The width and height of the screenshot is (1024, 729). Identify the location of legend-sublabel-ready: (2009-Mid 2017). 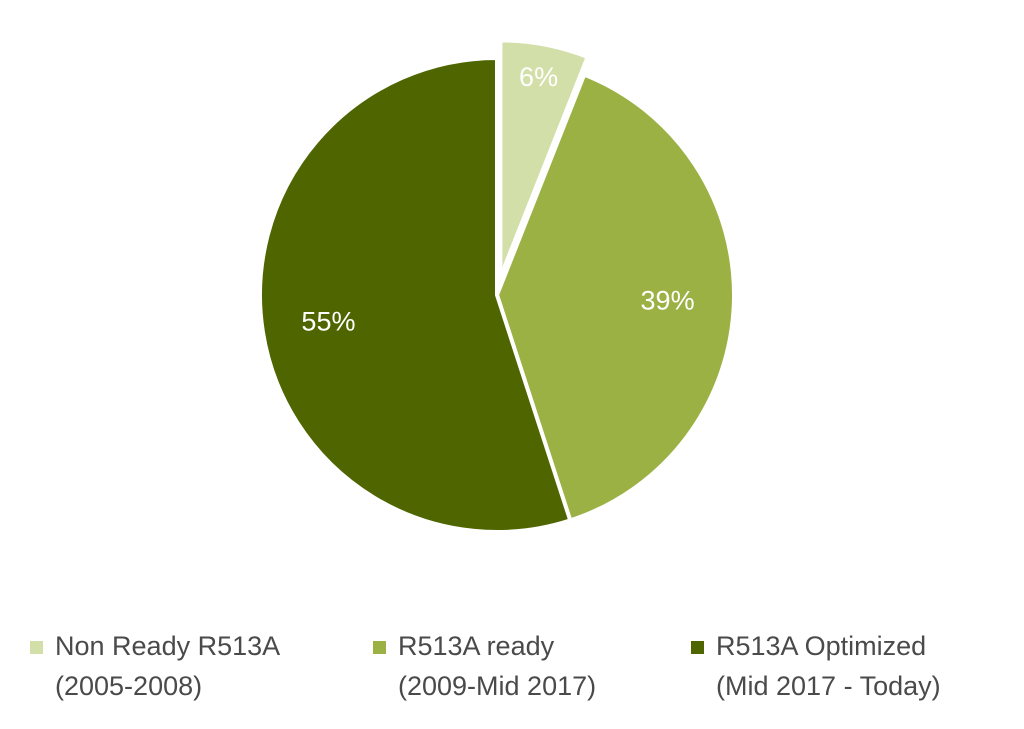
(497, 686).